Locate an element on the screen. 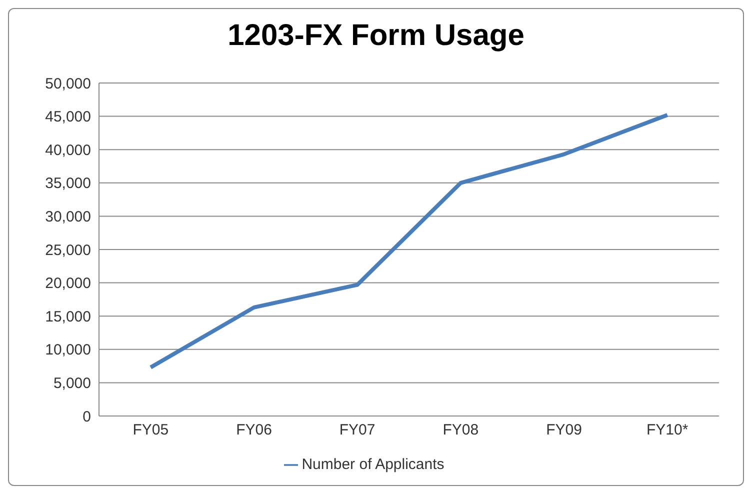  x-tick-label: FY10* is located at coordinates (667, 430).